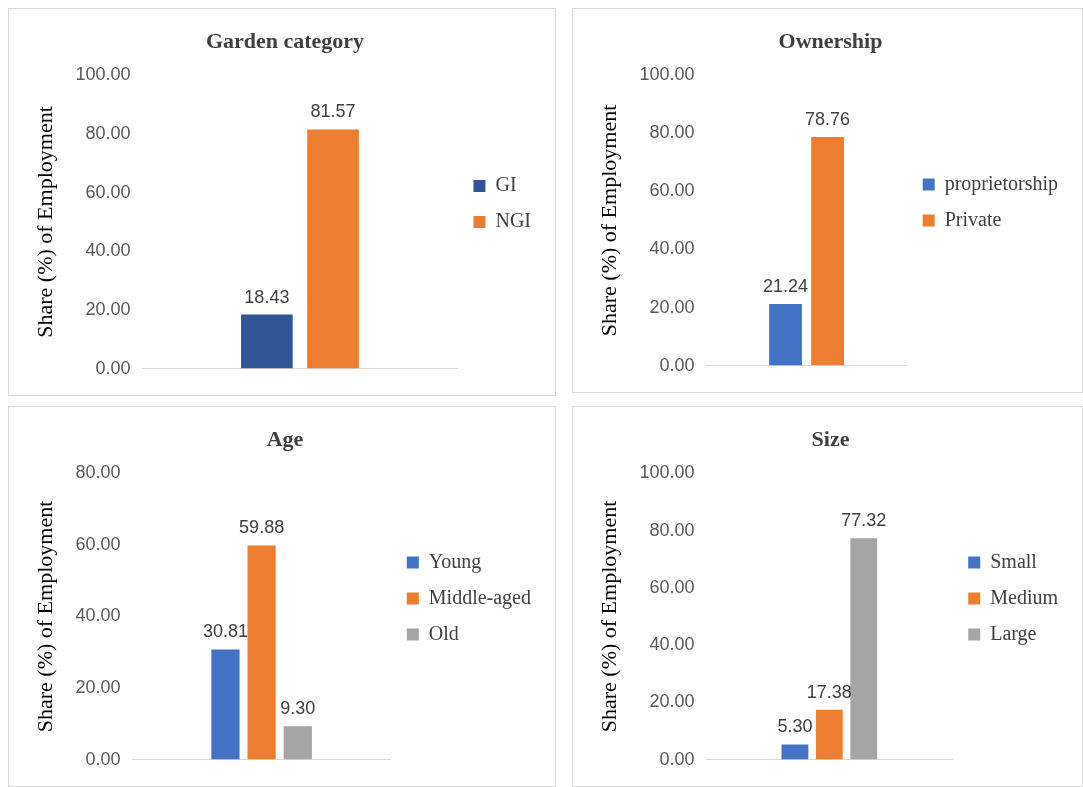  Describe the element at coordinates (298, 708) in the screenshot. I see `data-label: 9.30` at that location.